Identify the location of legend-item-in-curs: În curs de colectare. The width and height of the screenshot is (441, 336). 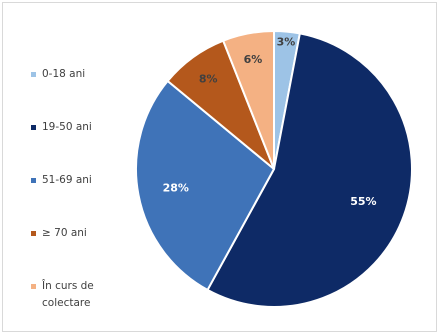
(76, 295).